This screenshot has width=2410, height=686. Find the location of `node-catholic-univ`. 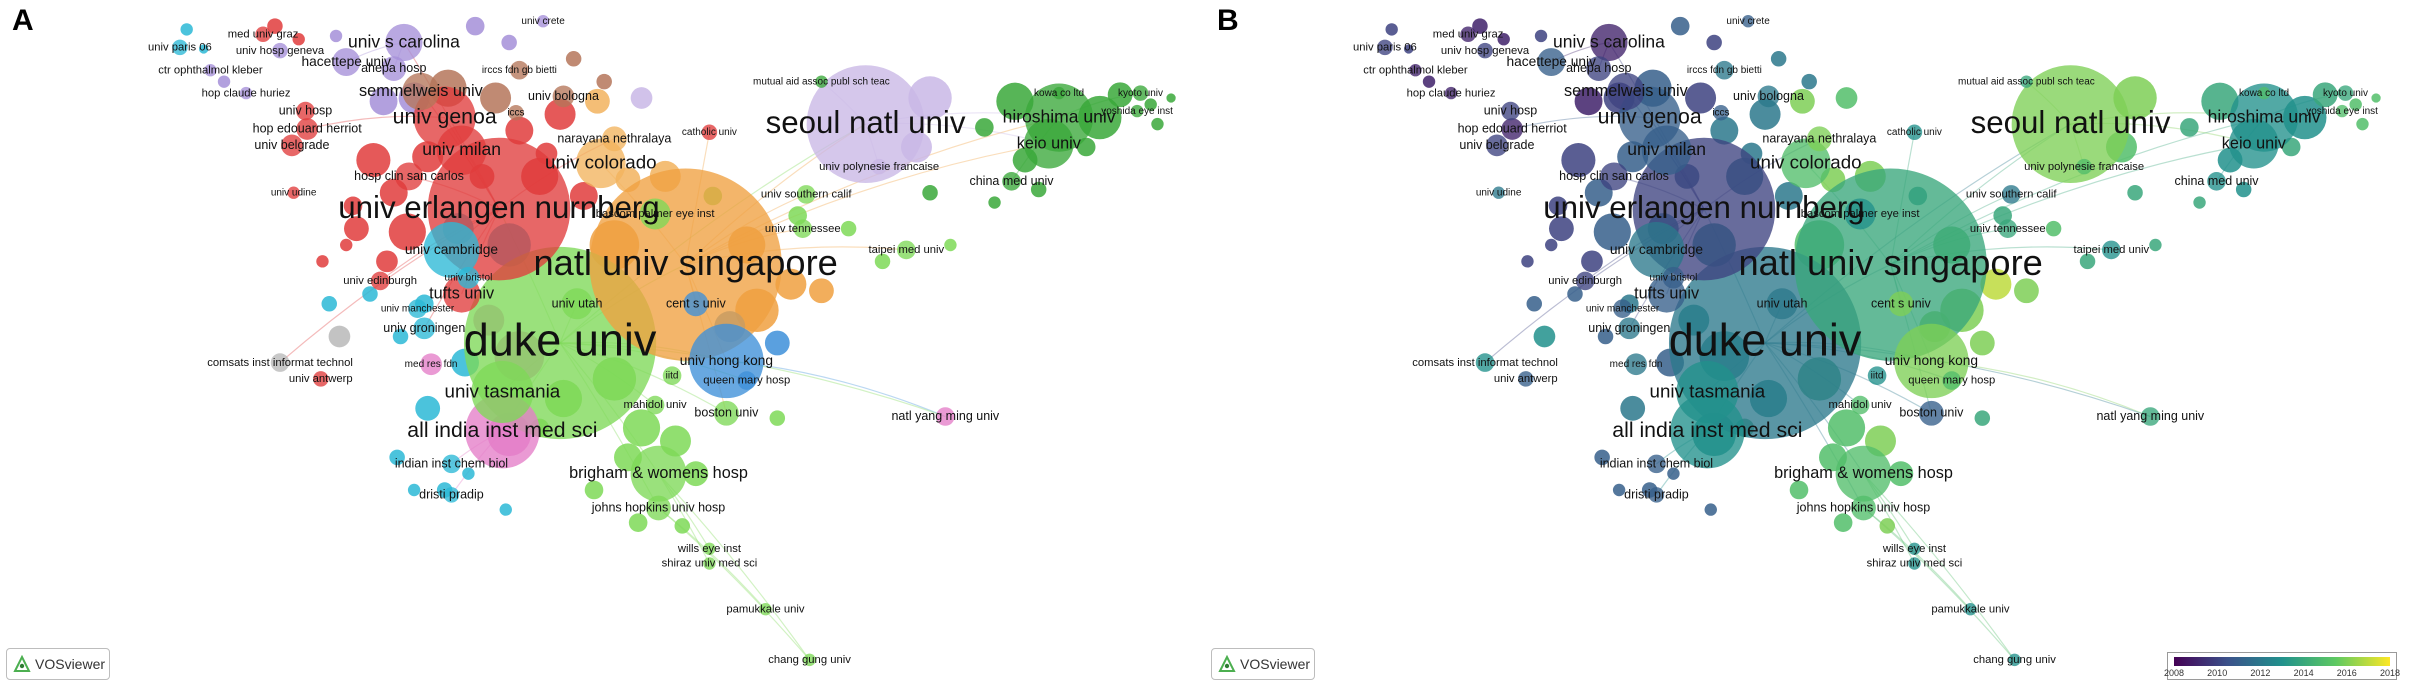

node-catholic-univ is located at coordinates (1914, 132).